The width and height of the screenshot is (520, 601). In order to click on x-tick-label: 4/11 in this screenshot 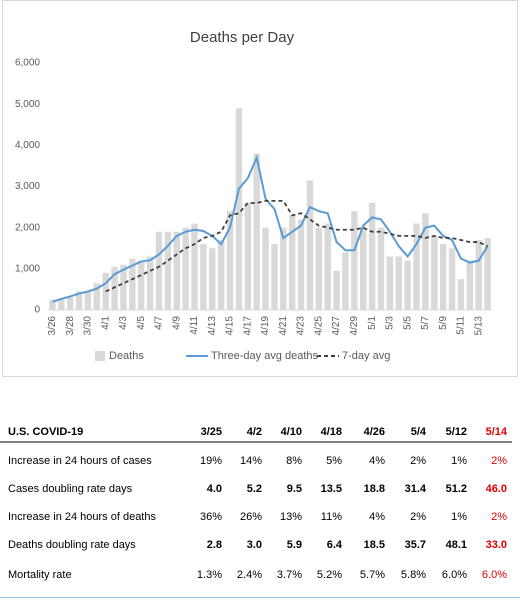, I will do `click(194, 325)`.